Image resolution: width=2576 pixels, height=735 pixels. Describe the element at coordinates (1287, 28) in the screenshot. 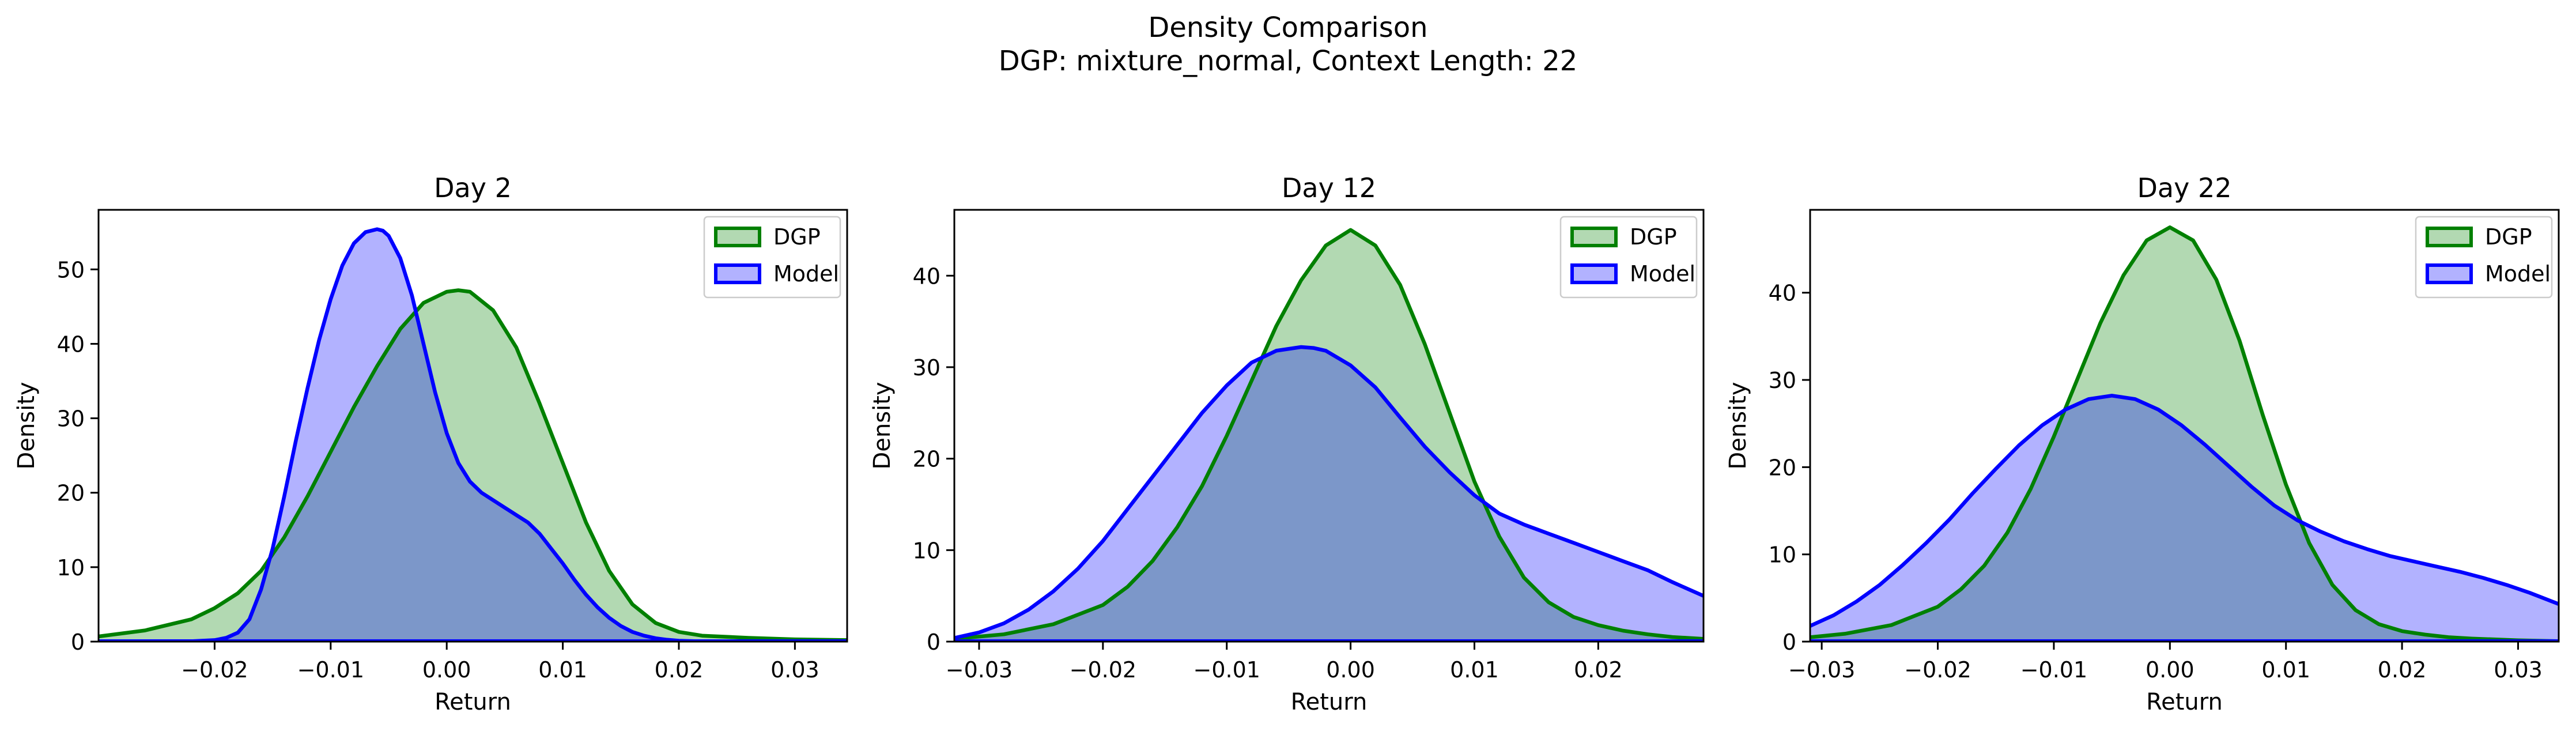

I see `figure-title: Density Comparison` at that location.